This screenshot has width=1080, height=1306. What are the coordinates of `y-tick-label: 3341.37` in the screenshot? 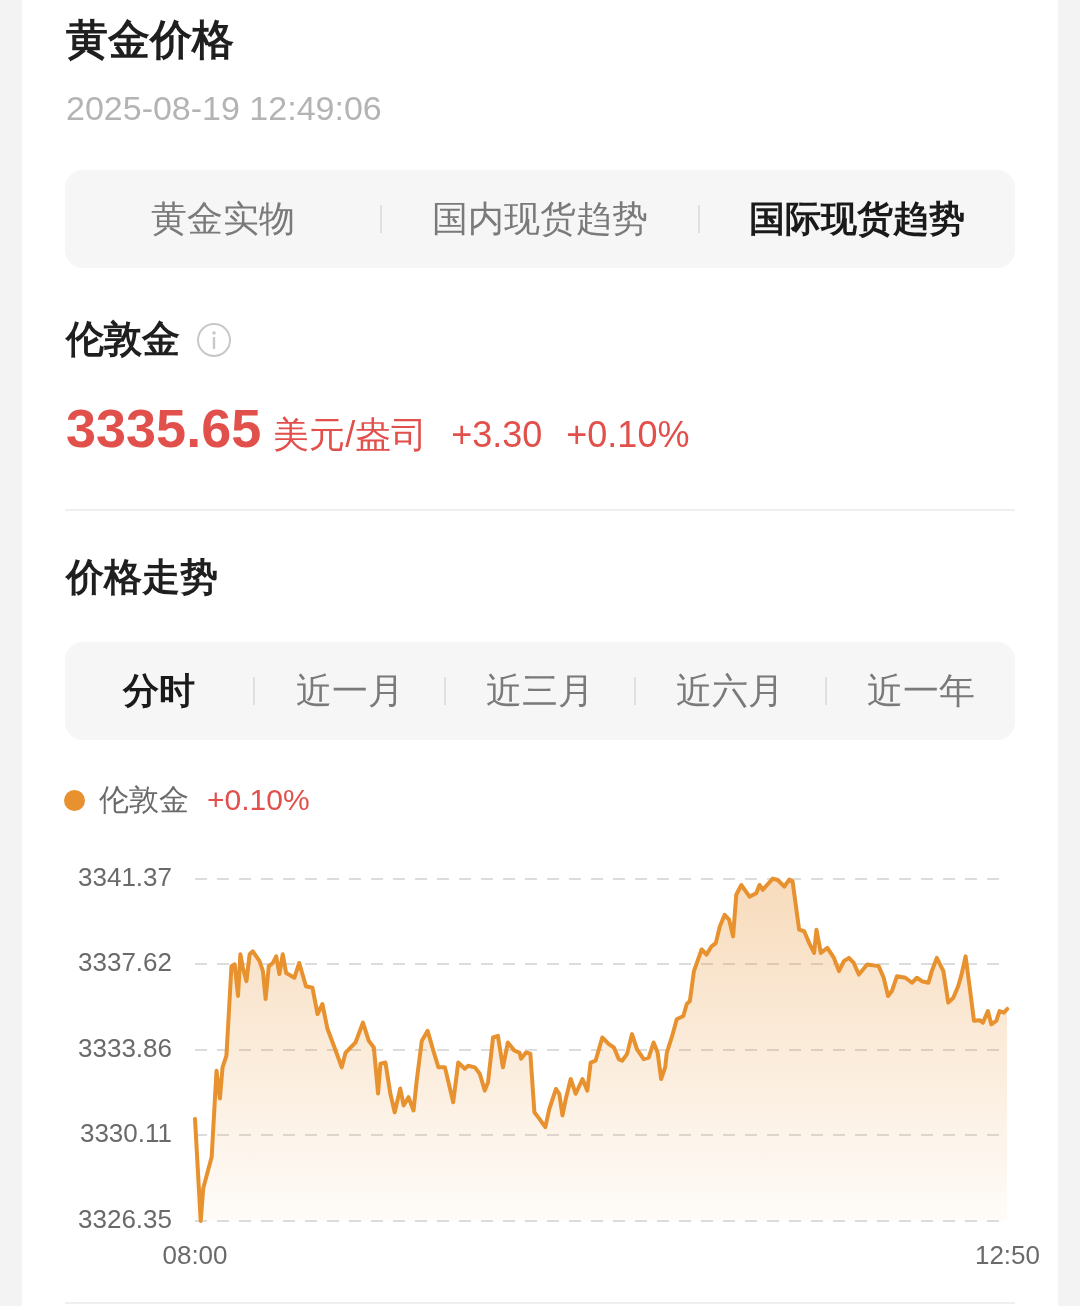 It's located at (125, 876).